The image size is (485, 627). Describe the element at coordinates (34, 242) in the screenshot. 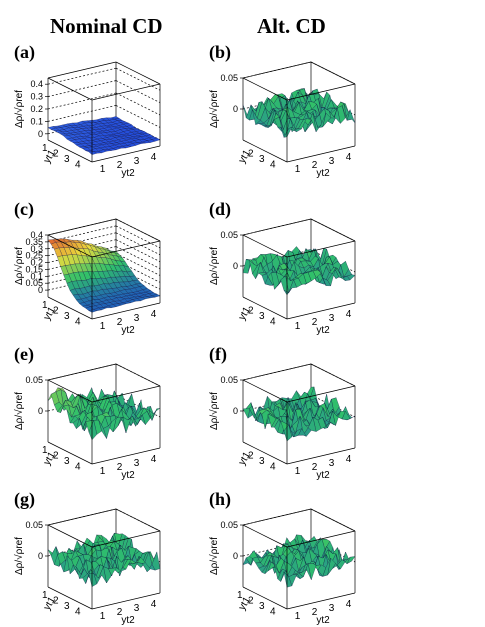

I see `z-tick-label: 0.35` at that location.